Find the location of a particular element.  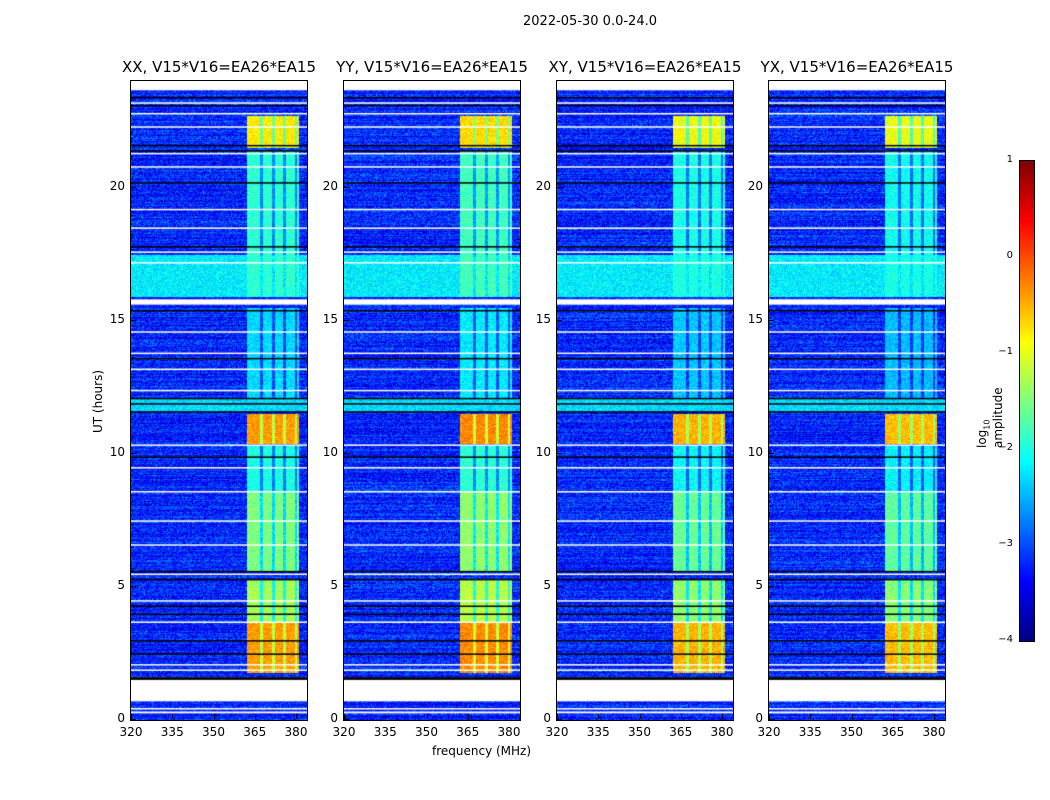

colorbar is located at coordinates (1027, 401).